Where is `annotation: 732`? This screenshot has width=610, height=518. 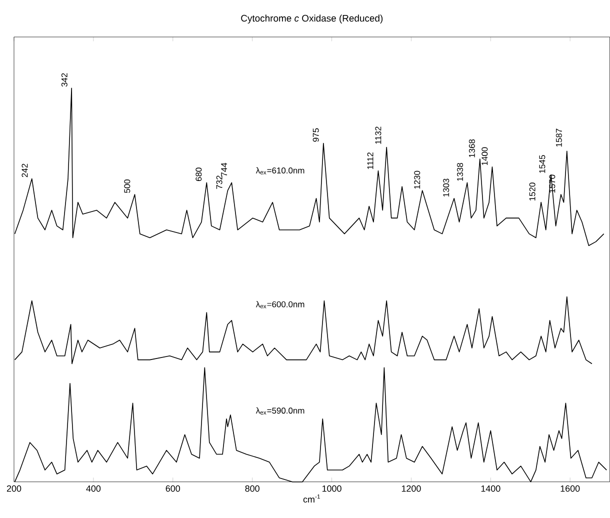 annotation: 732 is located at coordinates (219, 182).